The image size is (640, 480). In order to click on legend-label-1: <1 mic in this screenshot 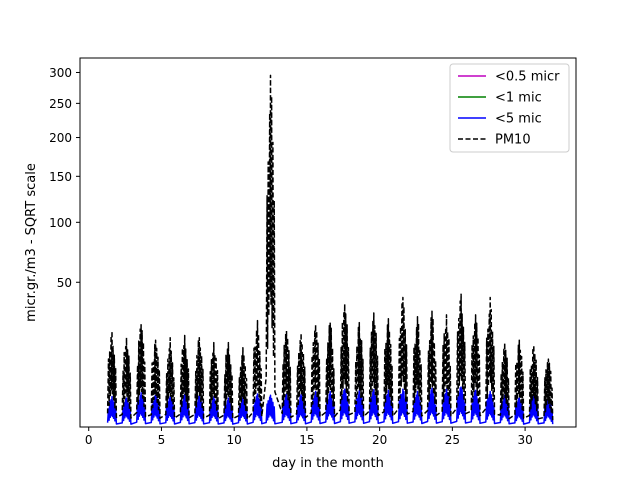, I will do `click(518, 98)`.